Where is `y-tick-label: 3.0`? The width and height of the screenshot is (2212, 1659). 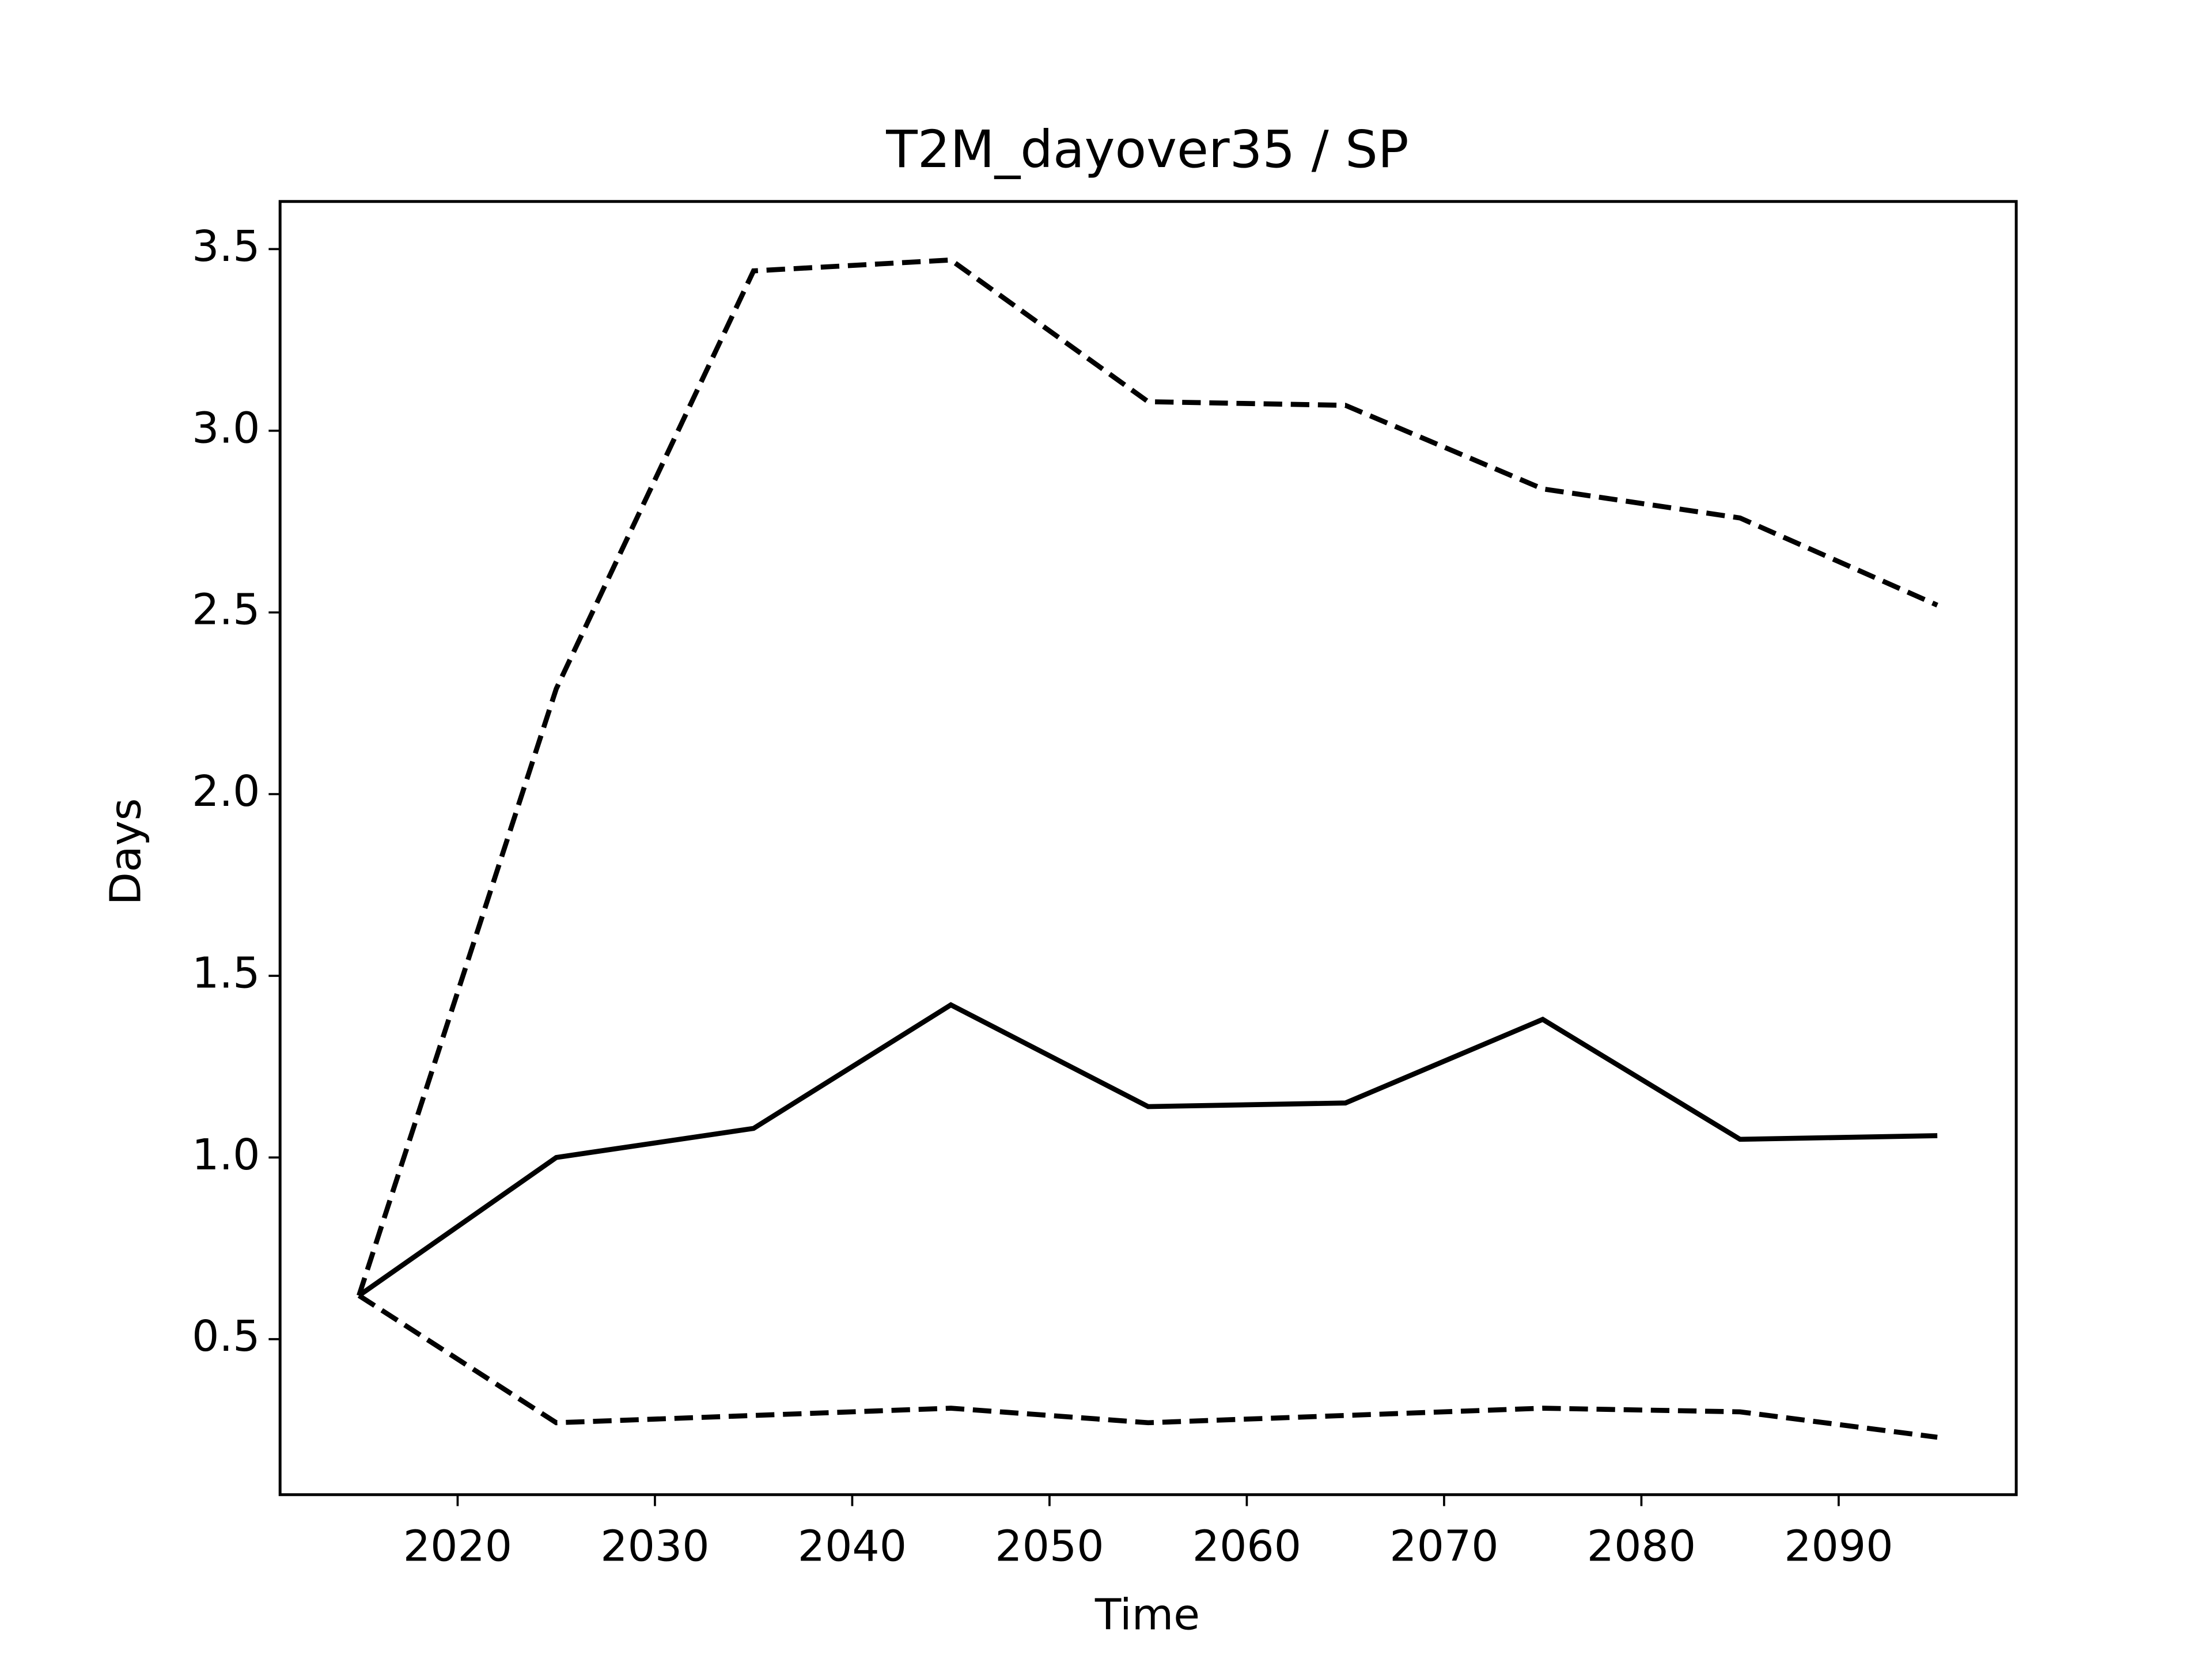 y-tick-label: 3.0 is located at coordinates (226, 428).